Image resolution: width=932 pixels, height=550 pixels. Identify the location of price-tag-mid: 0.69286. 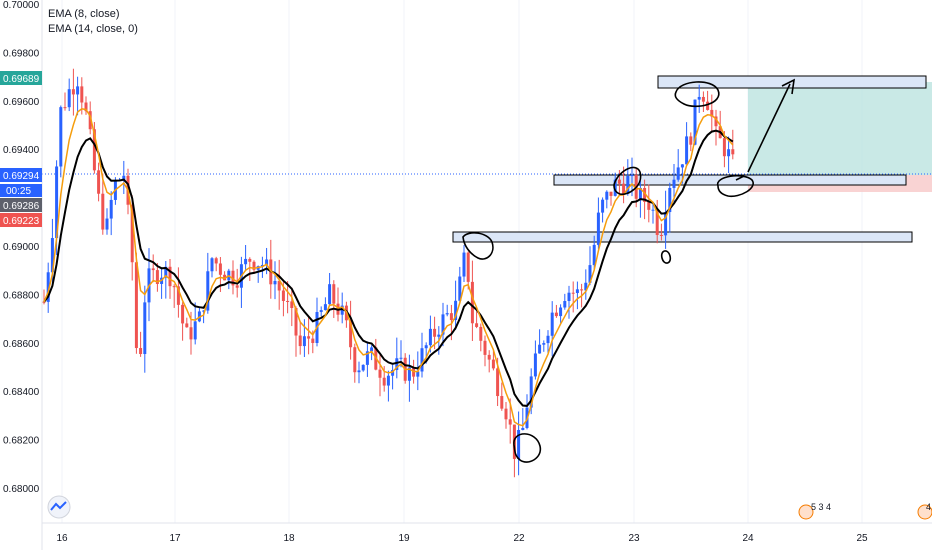
(21, 205).